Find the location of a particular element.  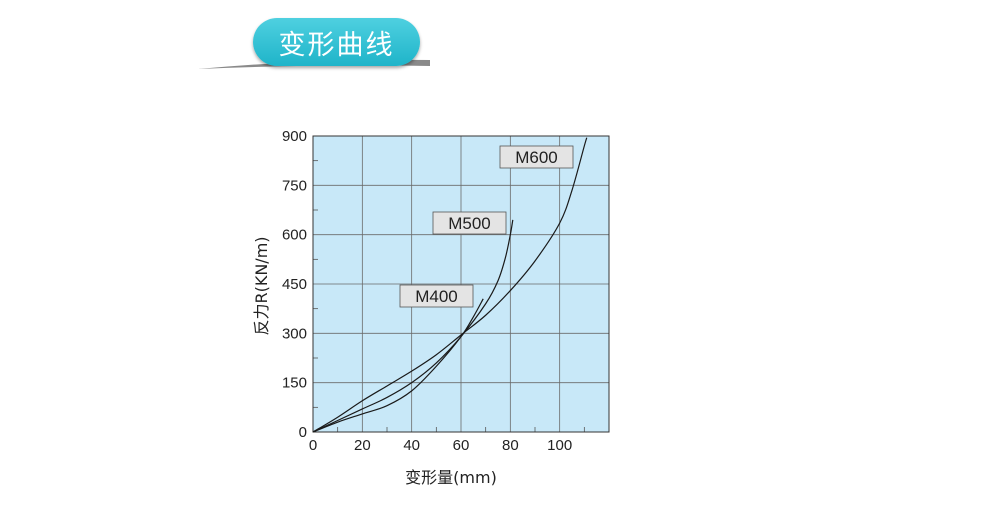

y-tick-label: 150 is located at coordinates (294, 383).